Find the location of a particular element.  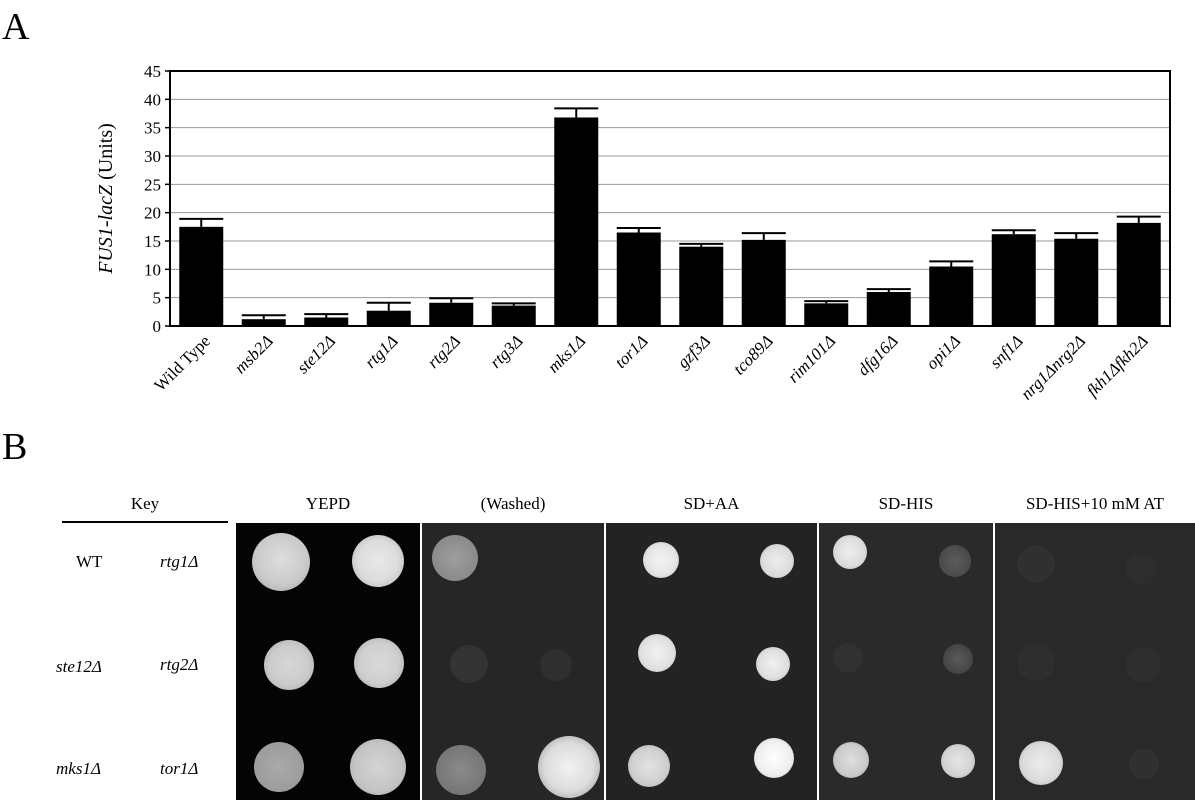

colony-washed-ste12 is located at coordinates (469, 664).